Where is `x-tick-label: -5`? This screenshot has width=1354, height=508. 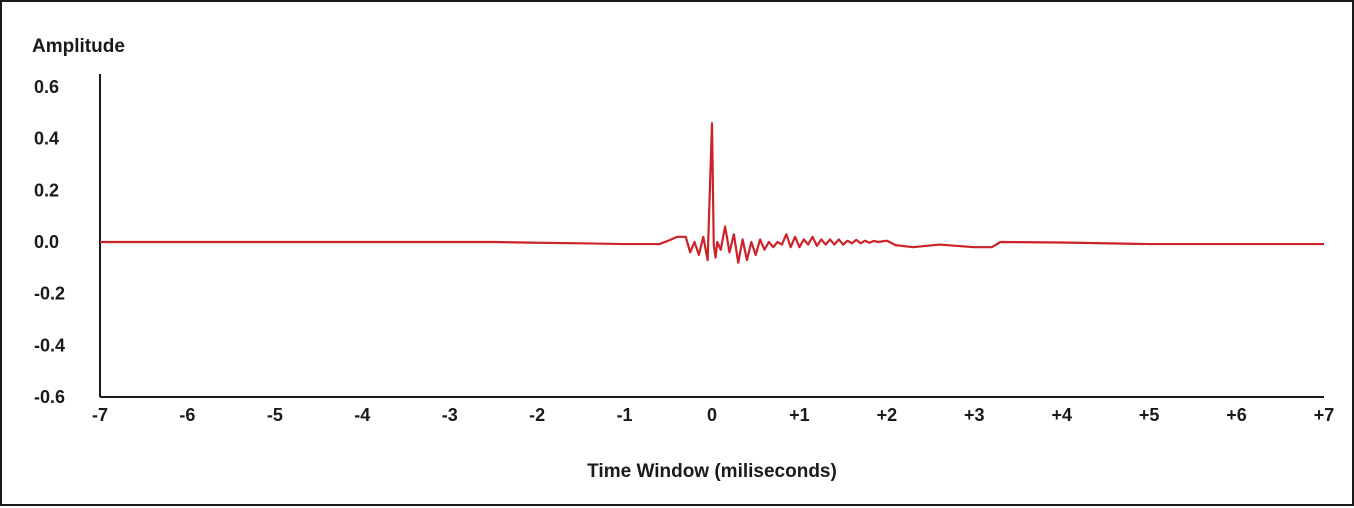 x-tick-label: -5 is located at coordinates (275, 415).